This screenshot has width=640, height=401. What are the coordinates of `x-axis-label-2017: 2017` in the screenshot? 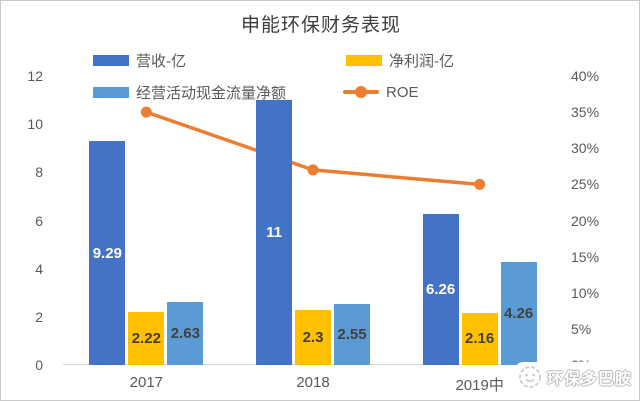 It's located at (146, 382).